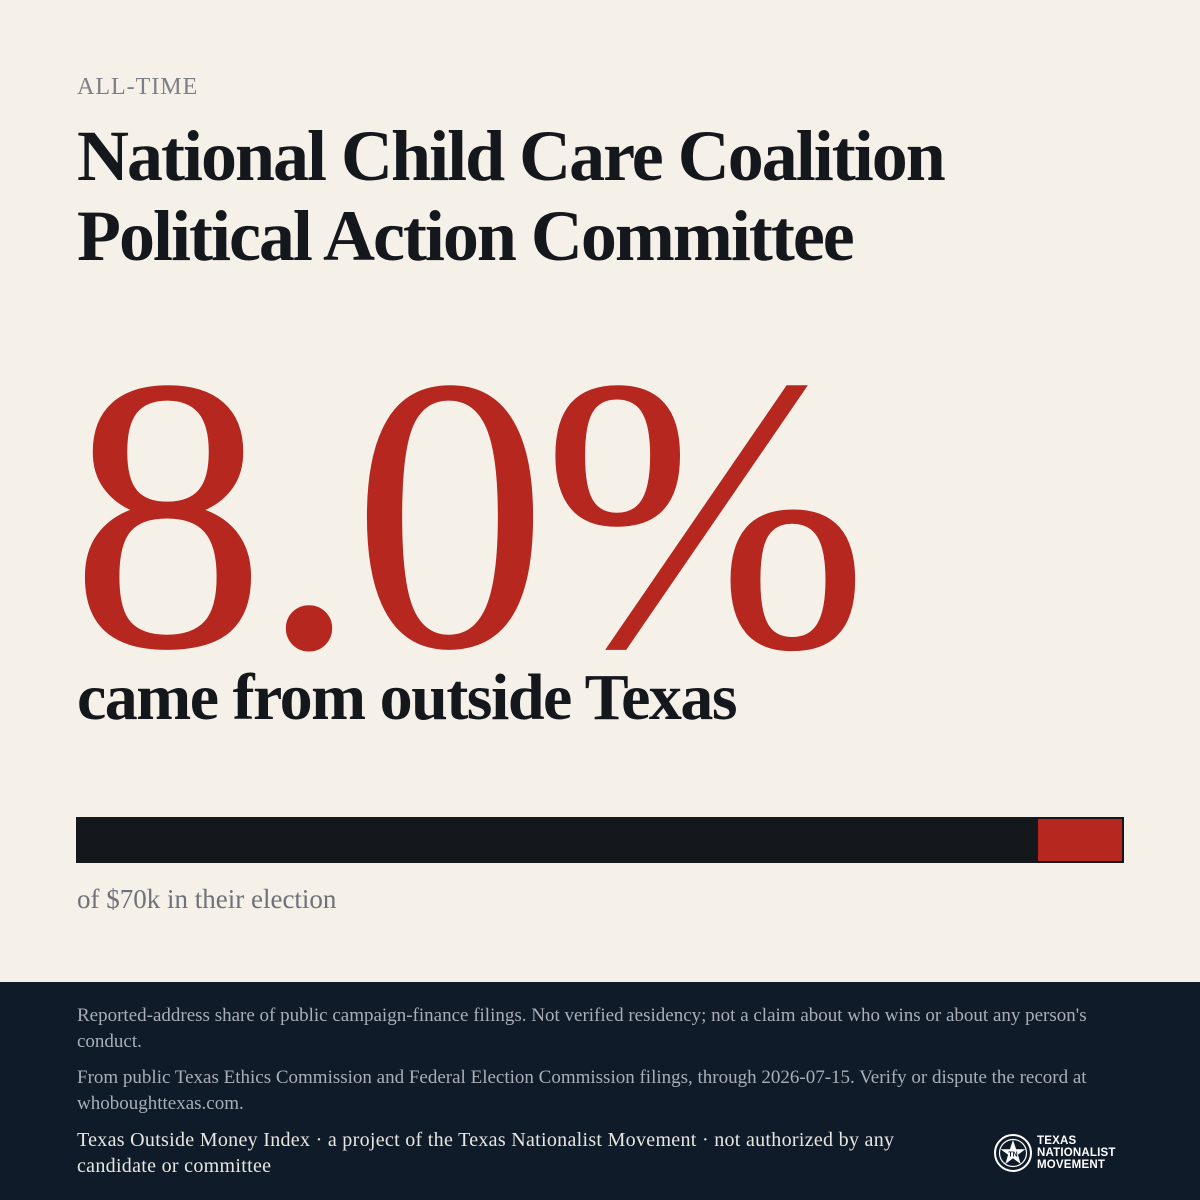 The height and width of the screenshot is (1200, 1200). I want to click on share-bar-inside-segment, so click(558, 840).